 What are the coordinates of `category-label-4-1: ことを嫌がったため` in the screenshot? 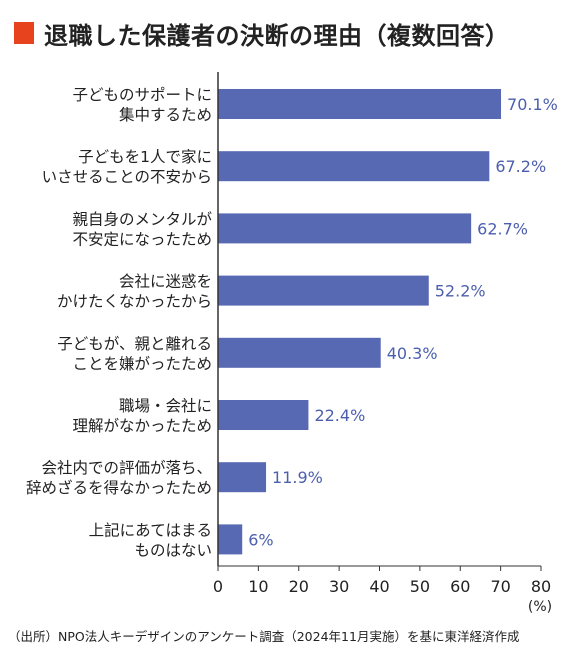 It's located at (142, 364).